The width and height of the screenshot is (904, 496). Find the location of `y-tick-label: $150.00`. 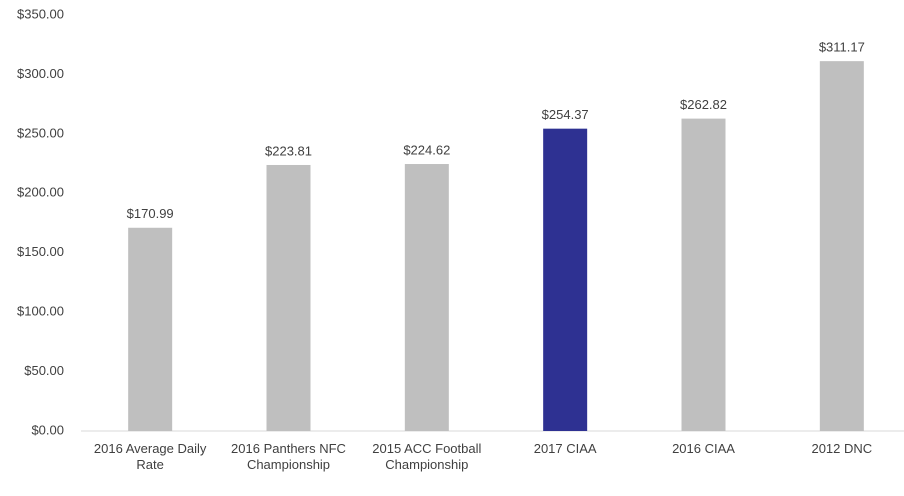

y-tick-label: $150.00 is located at coordinates (40, 251).